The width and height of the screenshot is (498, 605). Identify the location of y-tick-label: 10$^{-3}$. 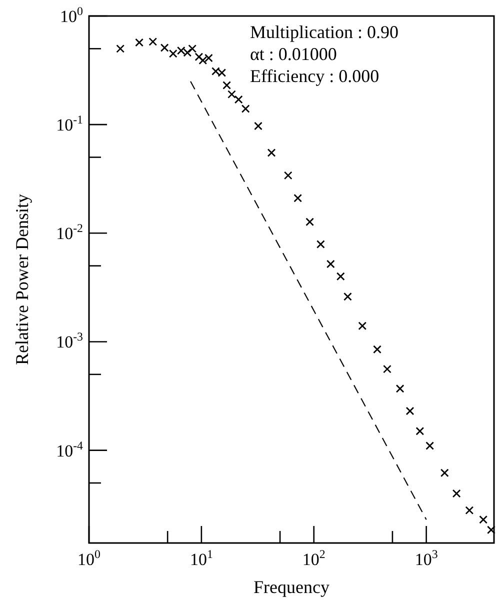
(70, 341).